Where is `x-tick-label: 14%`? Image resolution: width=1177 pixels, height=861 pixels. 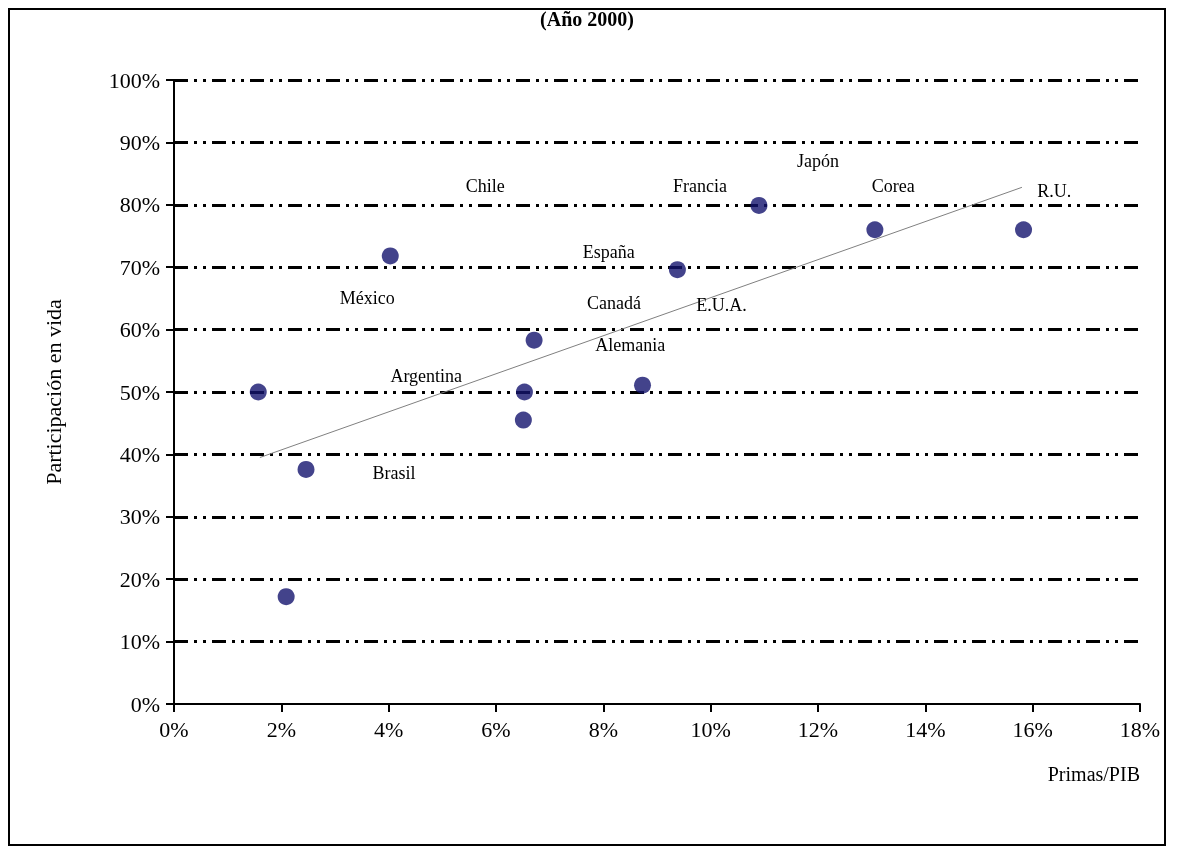
x-tick-label: 14% is located at coordinates (925, 729).